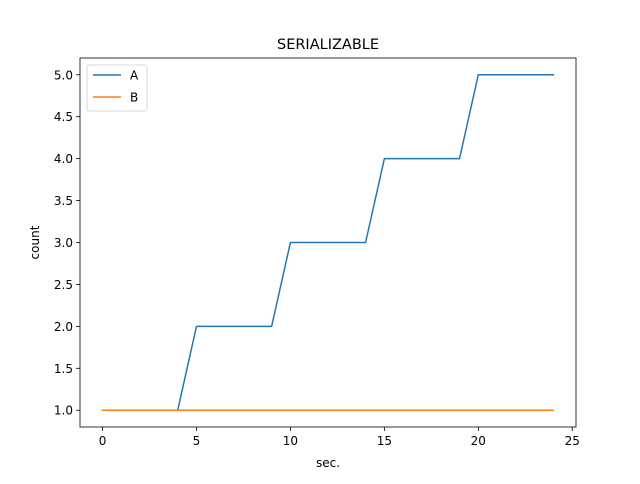  What do you see at coordinates (63, 285) in the screenshot?
I see `y-tick-label: 2.5` at bounding box center [63, 285].